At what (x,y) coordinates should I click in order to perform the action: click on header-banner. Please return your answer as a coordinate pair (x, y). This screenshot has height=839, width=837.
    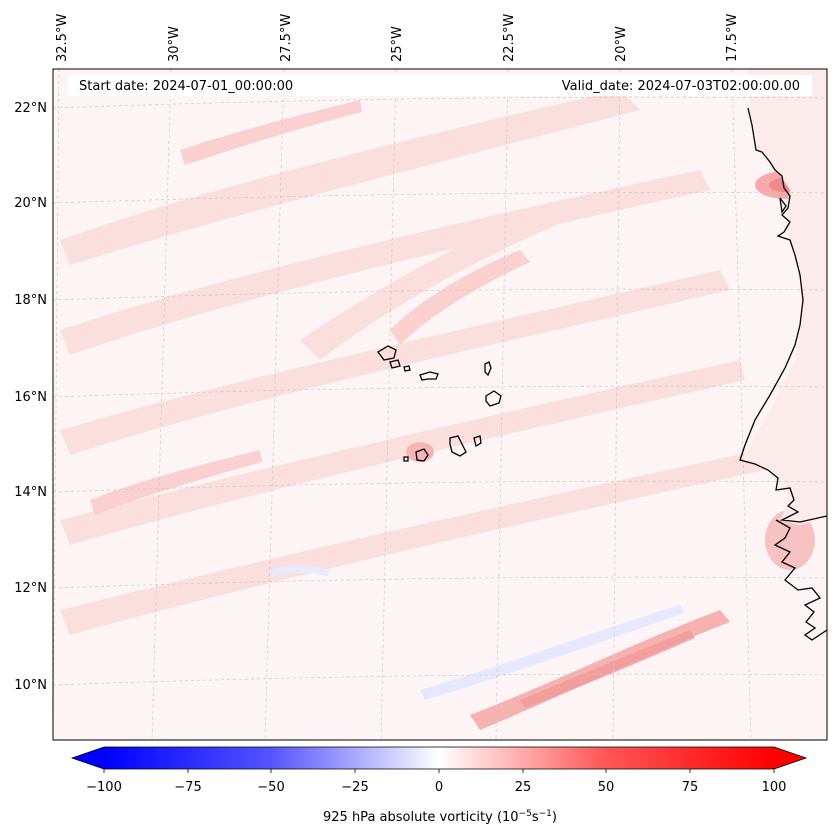
    Looking at the image, I should click on (440, 85).